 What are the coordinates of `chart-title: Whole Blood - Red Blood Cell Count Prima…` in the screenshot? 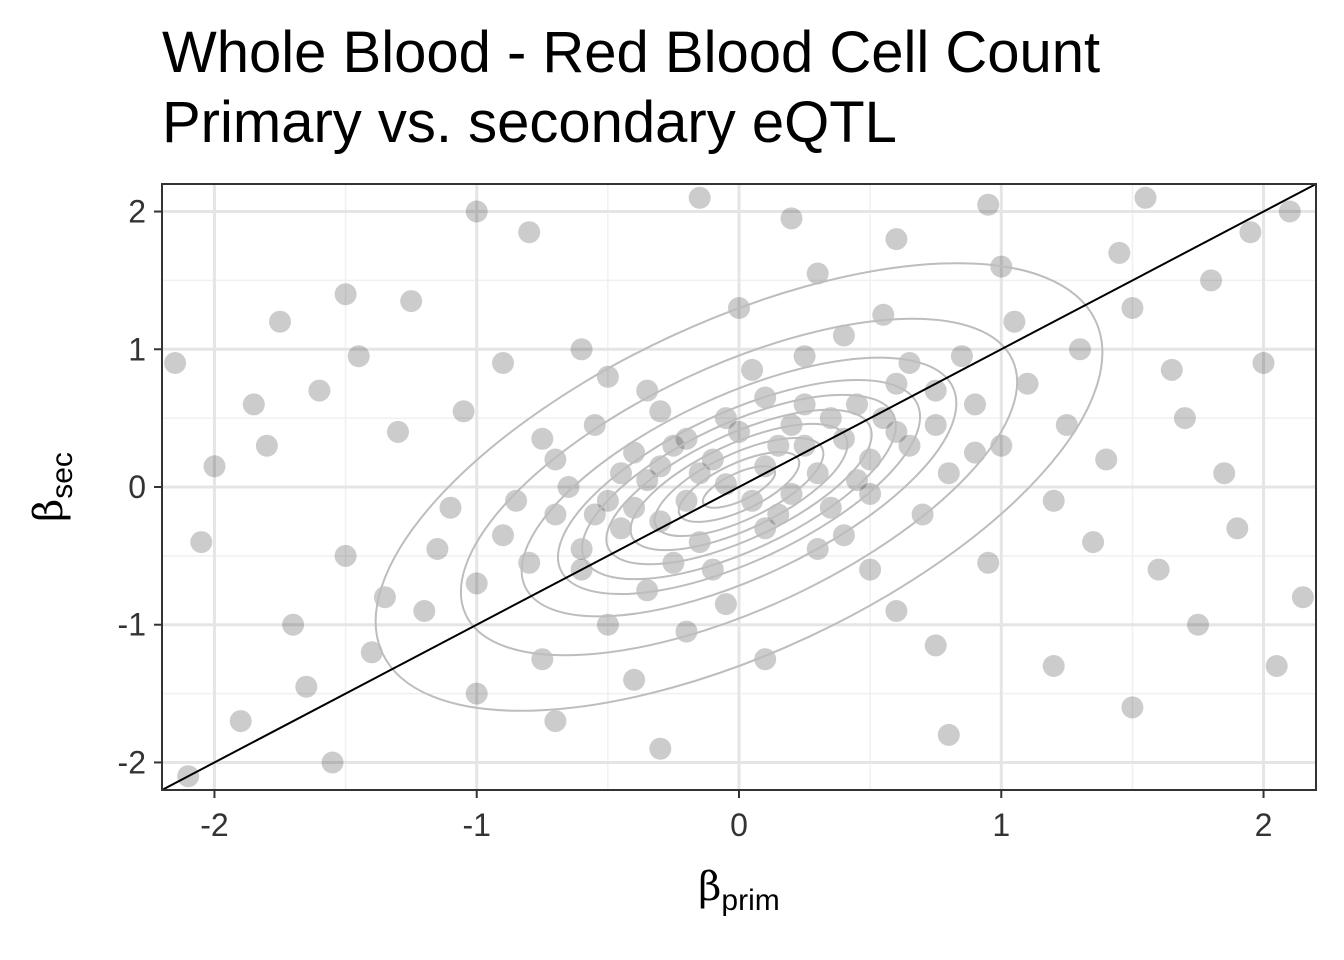 It's located at (631, 88).